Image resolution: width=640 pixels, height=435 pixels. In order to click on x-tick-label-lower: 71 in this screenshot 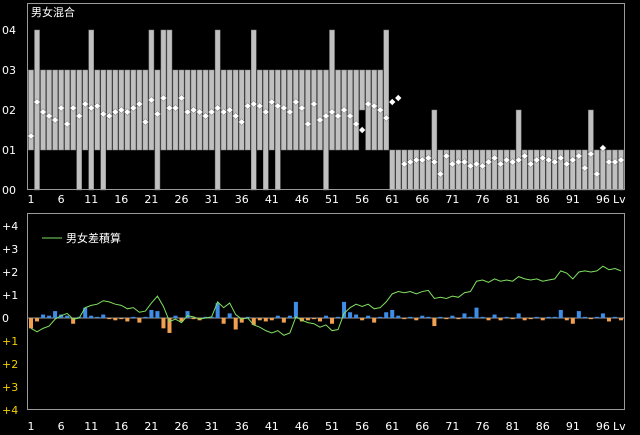, I will do `click(452, 426)`.